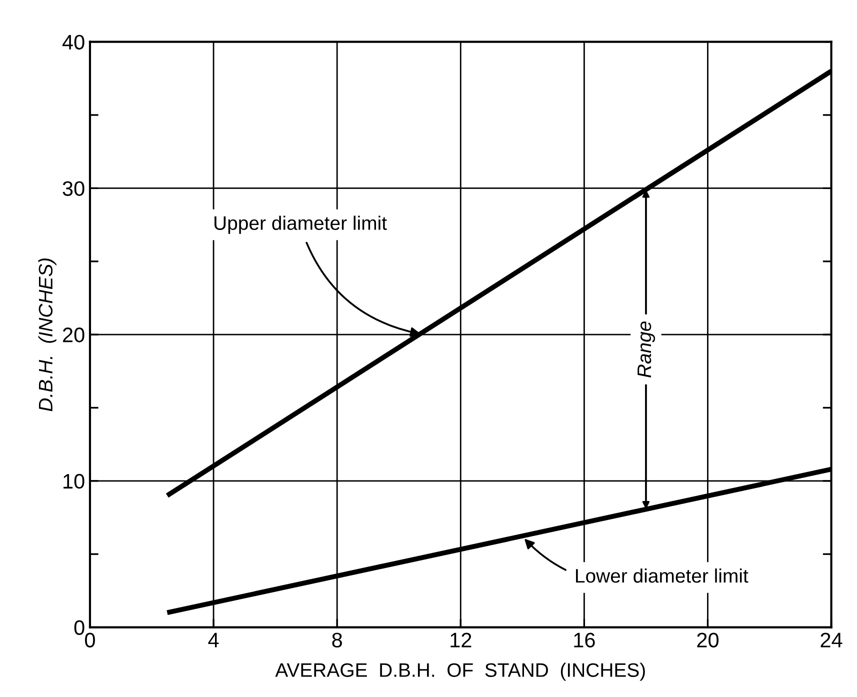 This screenshot has width=857, height=697. What do you see at coordinates (584, 640) in the screenshot?
I see `x-tick-label: 16` at bounding box center [584, 640].